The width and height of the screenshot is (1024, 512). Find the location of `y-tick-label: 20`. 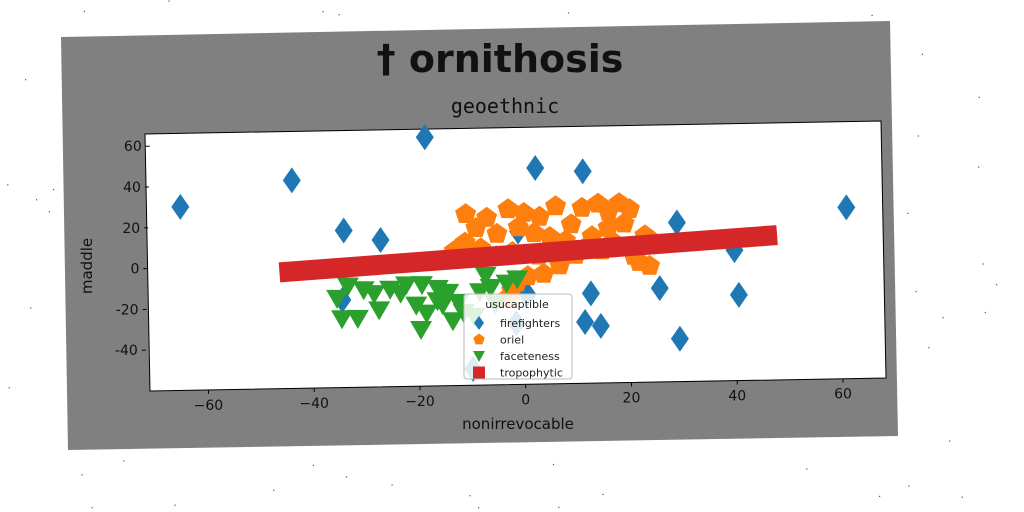

y-tick-label: 20 is located at coordinates (131, 229).